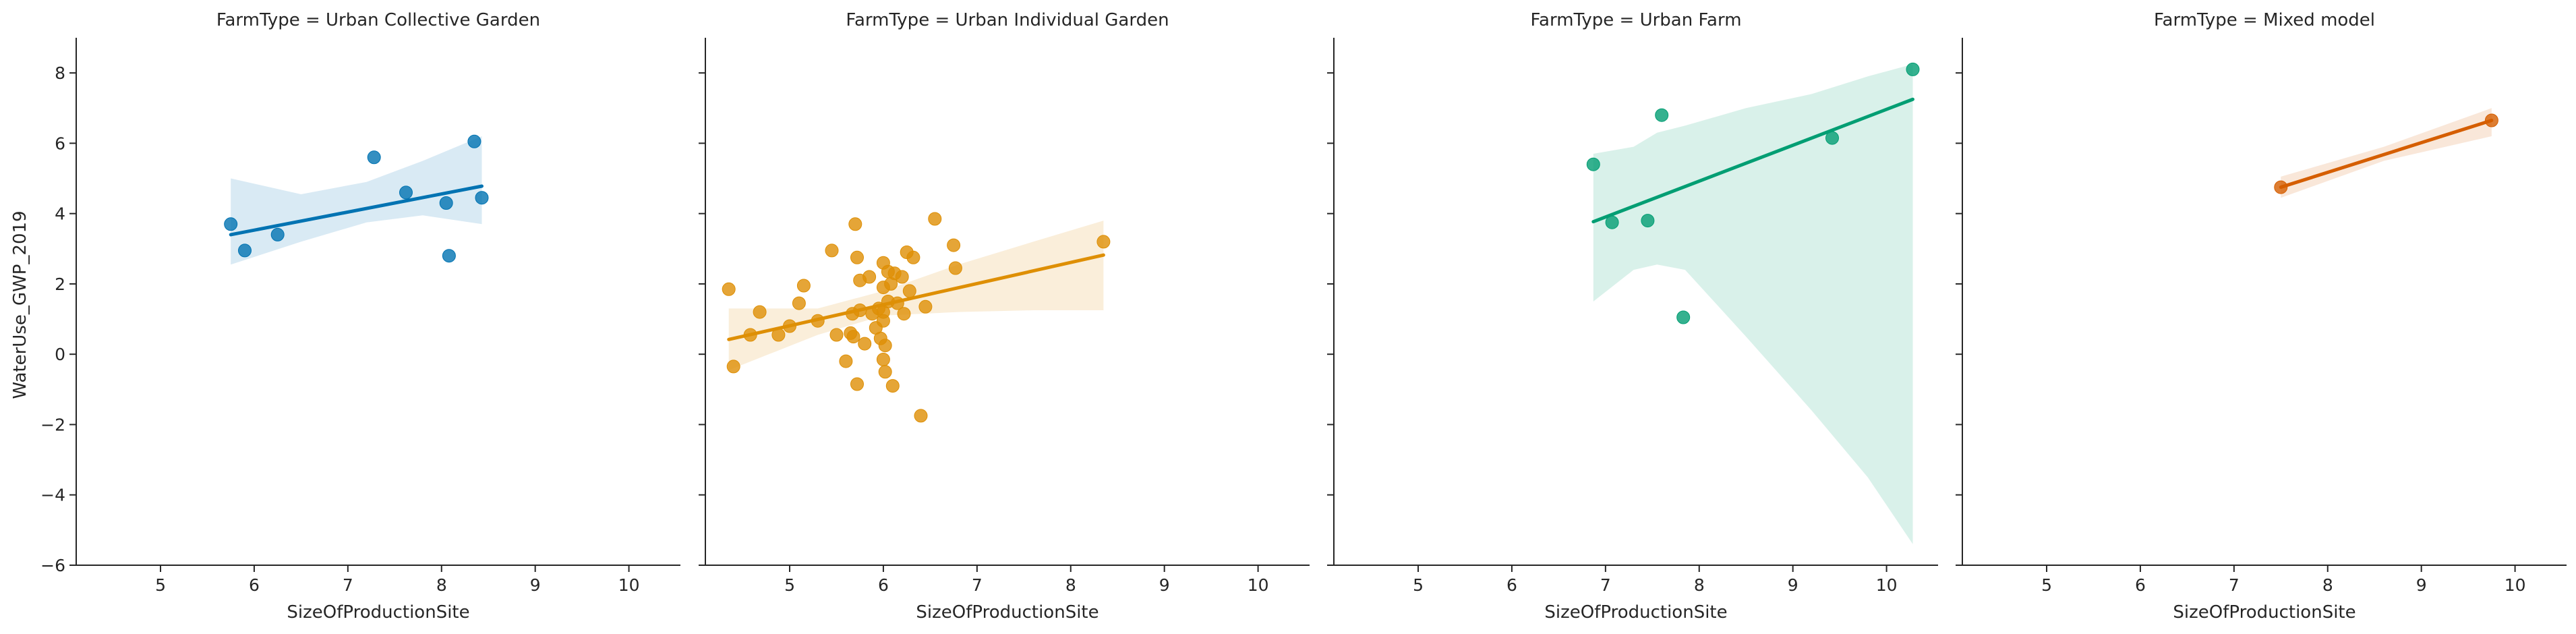  What do you see at coordinates (52, 496) in the screenshot?
I see `y-tick-label: −4` at bounding box center [52, 496].